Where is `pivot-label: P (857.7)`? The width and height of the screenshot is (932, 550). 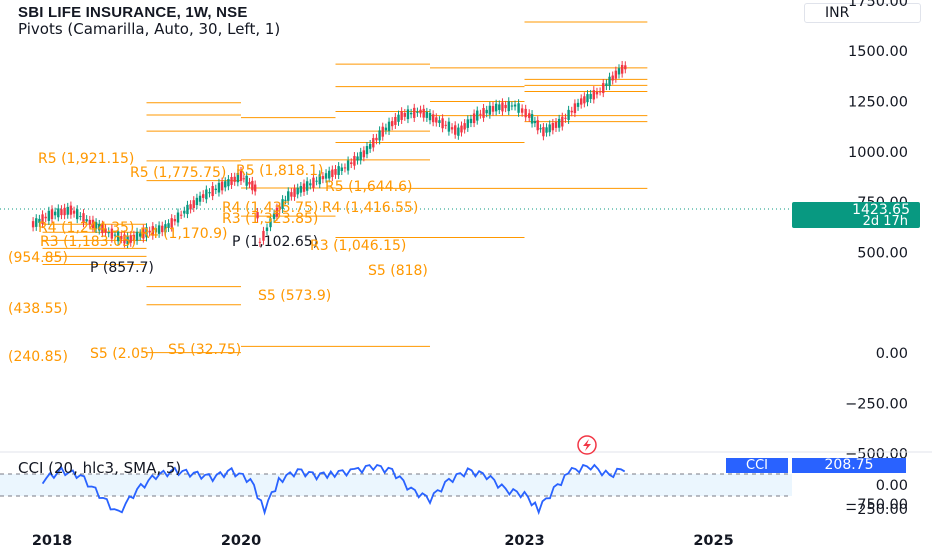 pivot-label: P (857.7) is located at coordinates (122, 268).